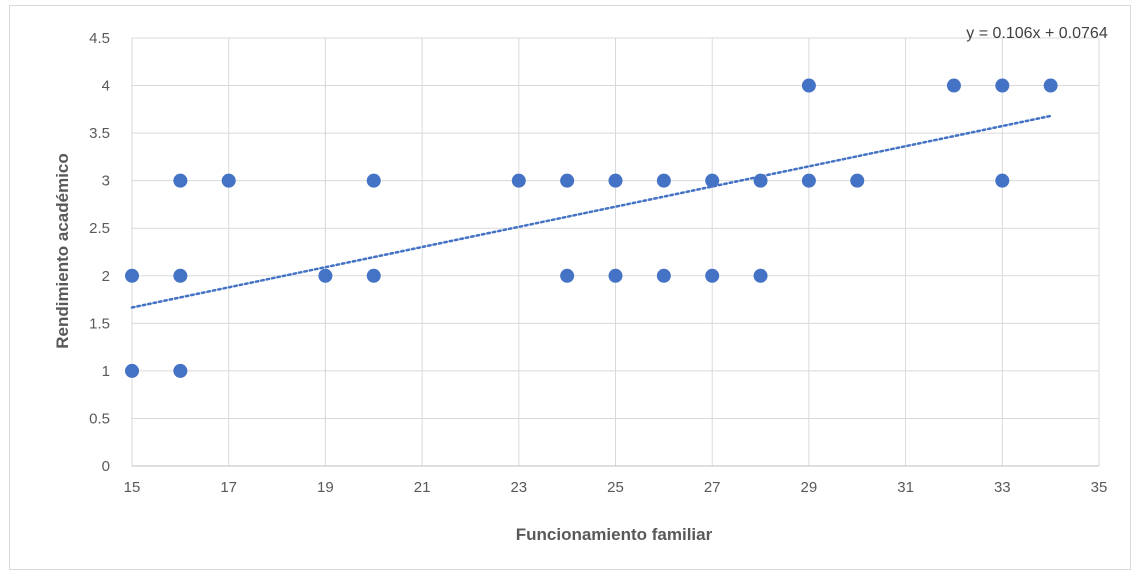  Describe the element at coordinates (422, 487) in the screenshot. I see `x-tick-label: 21` at that location.